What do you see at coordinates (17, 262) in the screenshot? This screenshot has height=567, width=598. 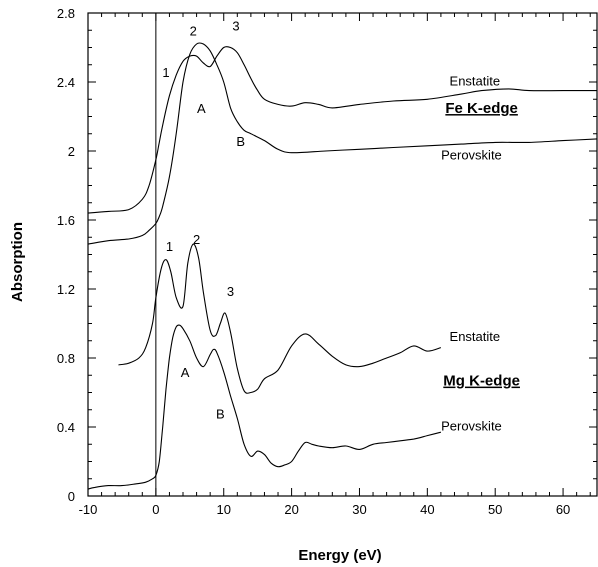 I see `y-axis-label: Absorption` at bounding box center [17, 262].